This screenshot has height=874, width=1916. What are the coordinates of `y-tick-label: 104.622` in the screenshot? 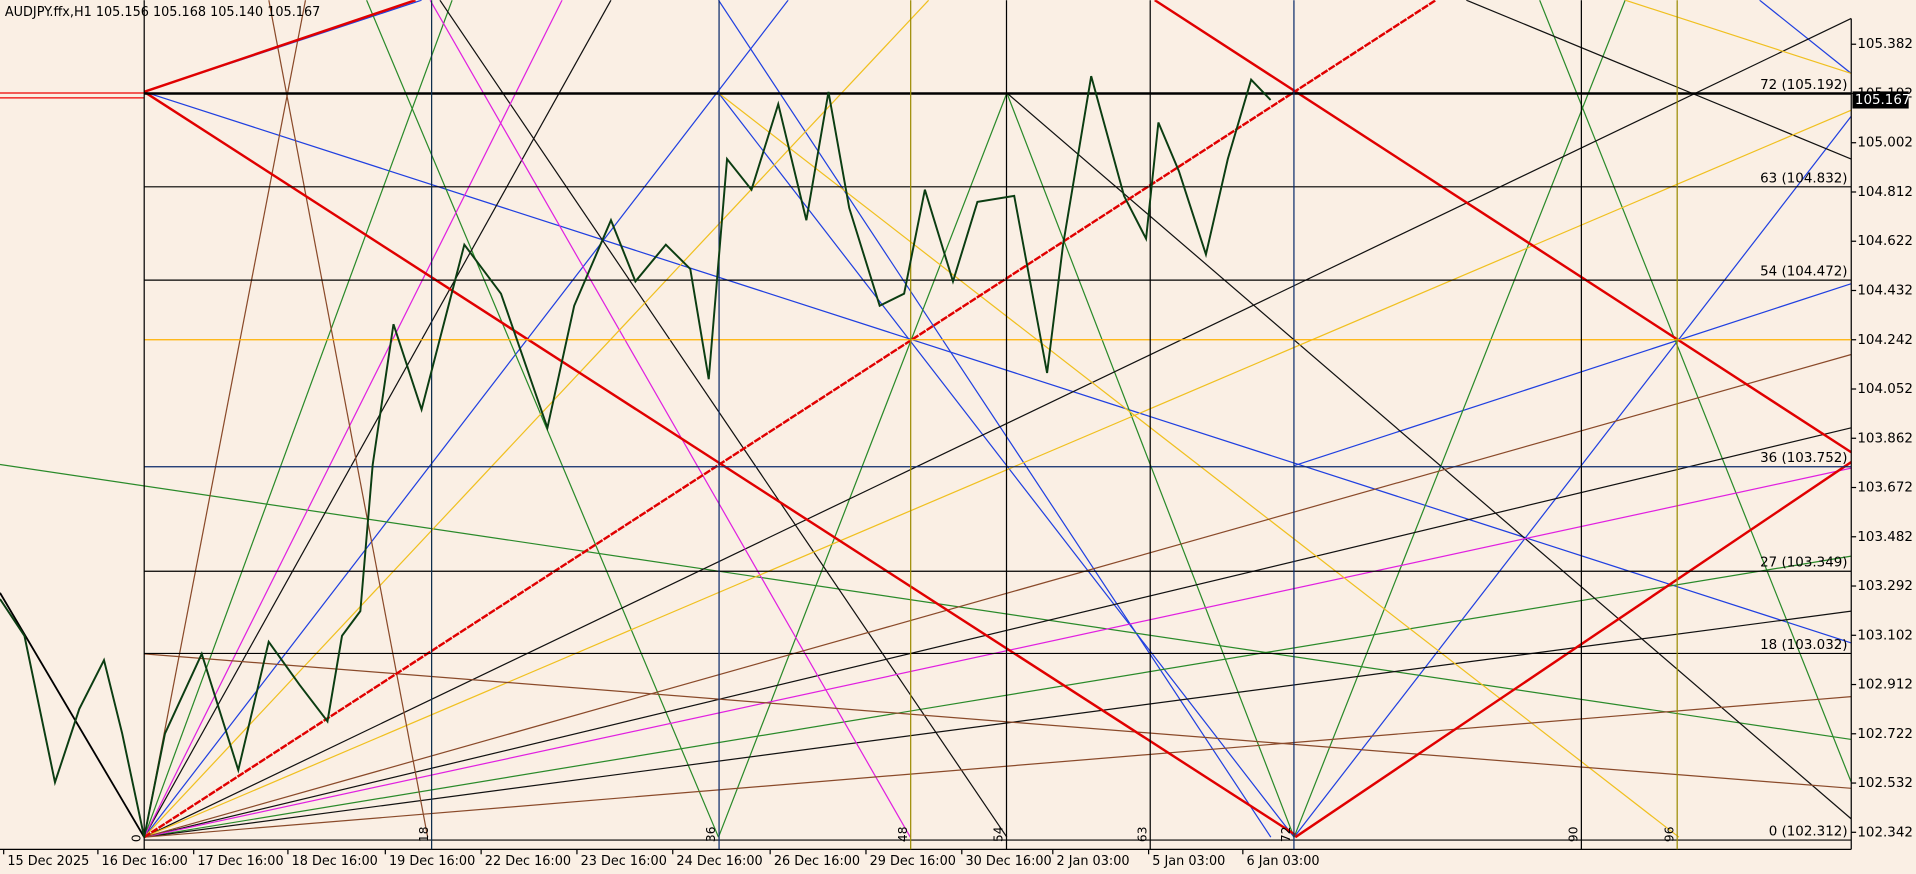 It's located at (1885, 241).